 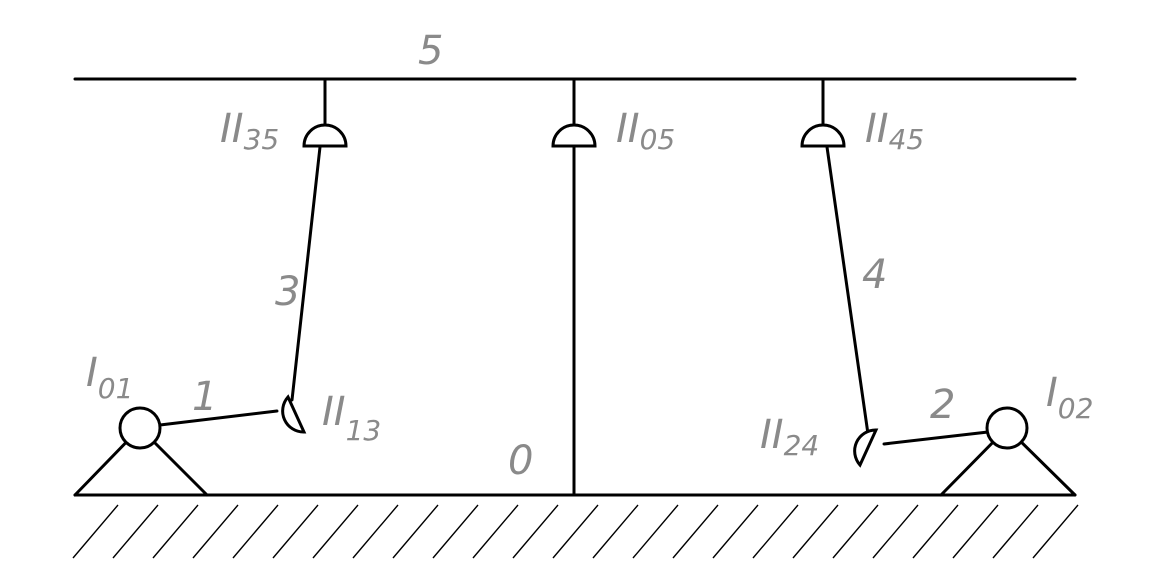 What do you see at coordinates (140, 428) in the screenshot?
I see `pin-01-icon` at bounding box center [140, 428].